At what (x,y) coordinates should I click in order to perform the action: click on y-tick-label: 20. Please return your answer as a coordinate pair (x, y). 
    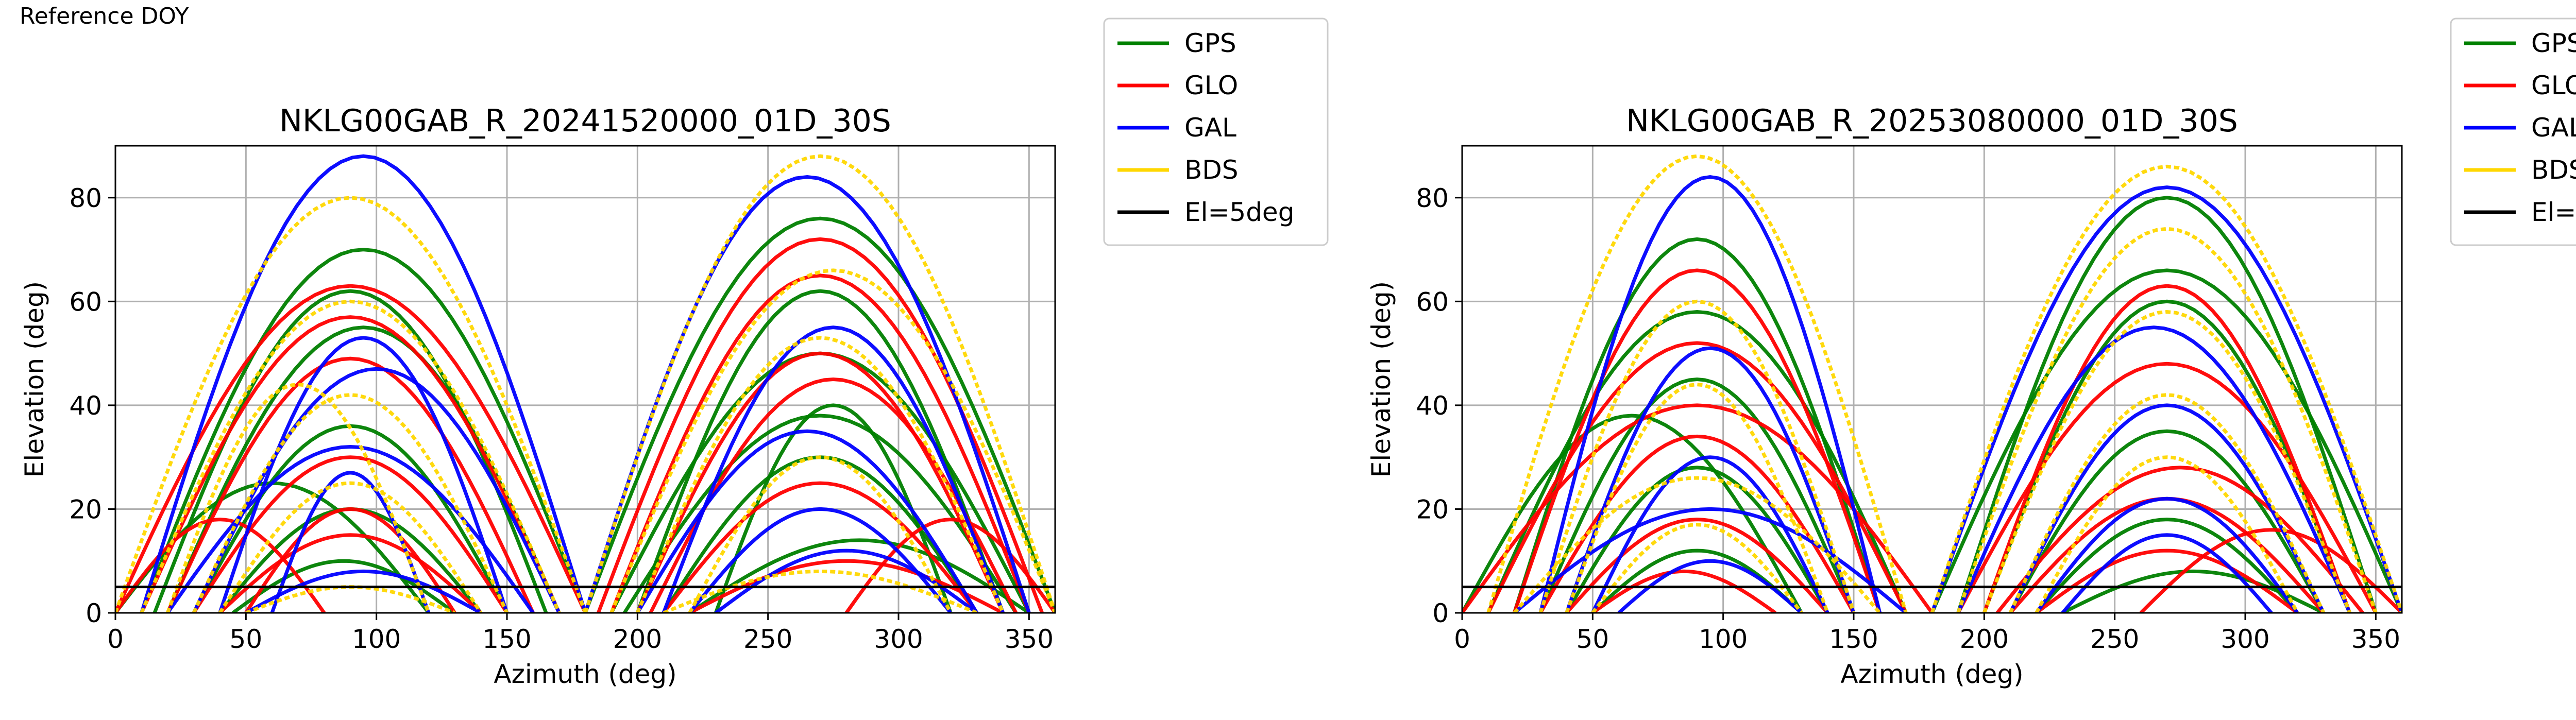
    Looking at the image, I should click on (1432, 509).